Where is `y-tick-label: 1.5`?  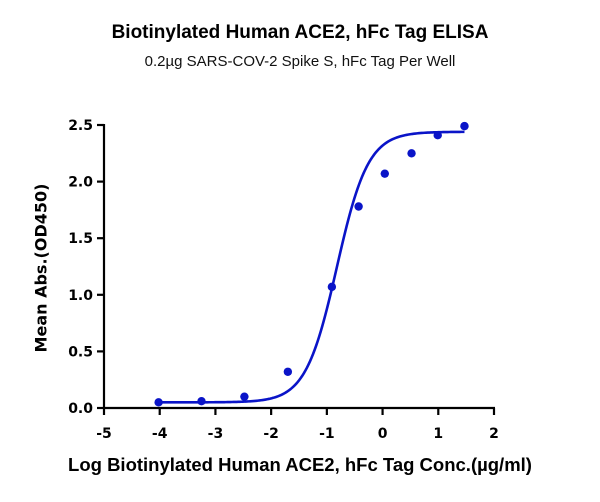 y-tick-label: 1.5 is located at coordinates (80, 239).